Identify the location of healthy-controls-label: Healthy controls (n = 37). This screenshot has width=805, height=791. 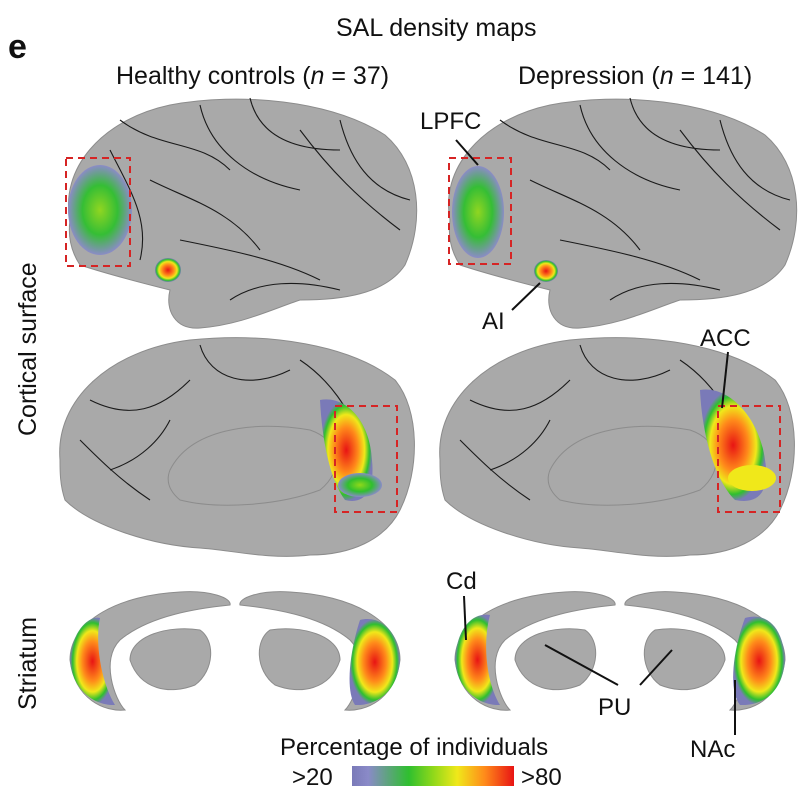
(253, 76).